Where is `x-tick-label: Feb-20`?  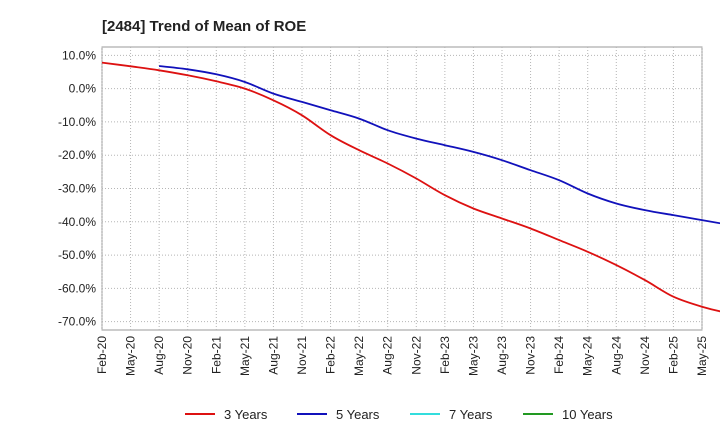
x-tick-label: Feb-20 is located at coordinates (102, 355).